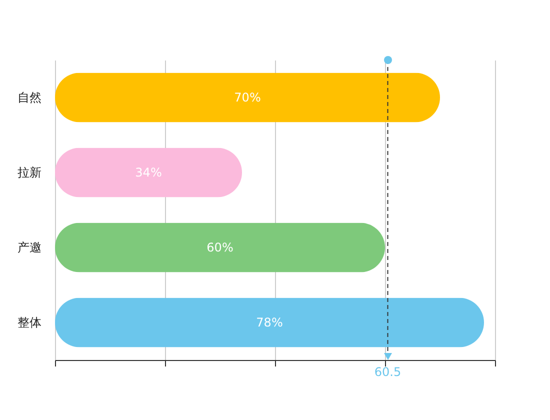 This screenshot has height=420, width=550. I want to click on y-tick-label: 拉新, so click(30, 173).